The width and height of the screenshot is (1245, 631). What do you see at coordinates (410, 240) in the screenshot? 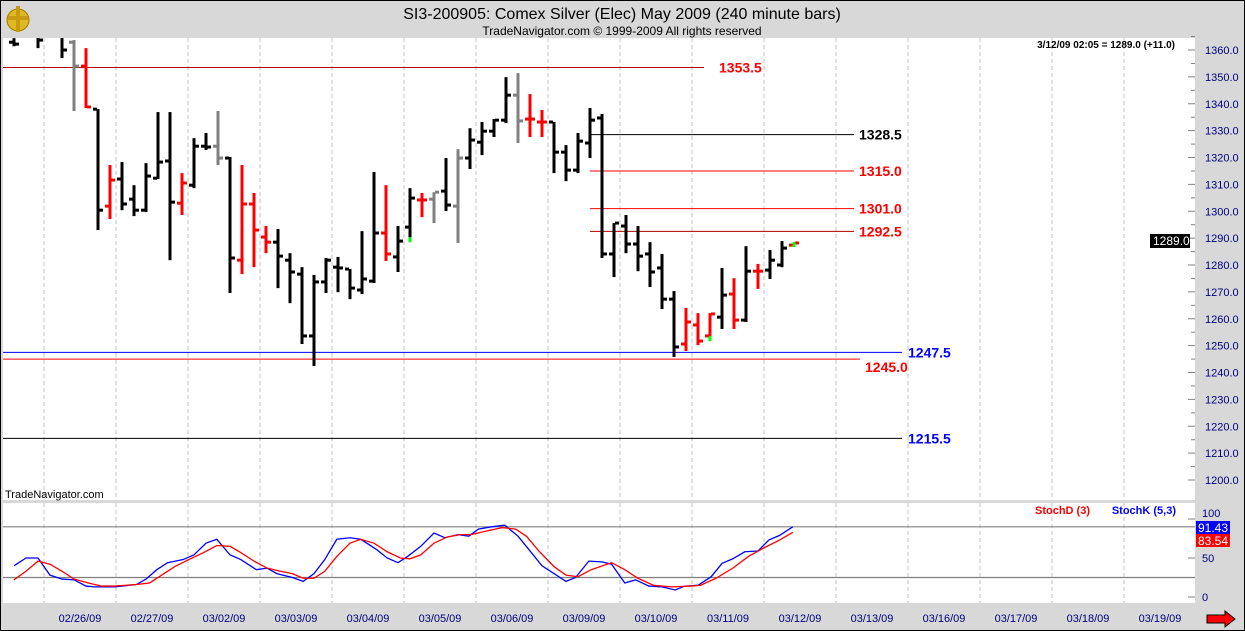
I see `bar-green-marker` at bounding box center [410, 240].